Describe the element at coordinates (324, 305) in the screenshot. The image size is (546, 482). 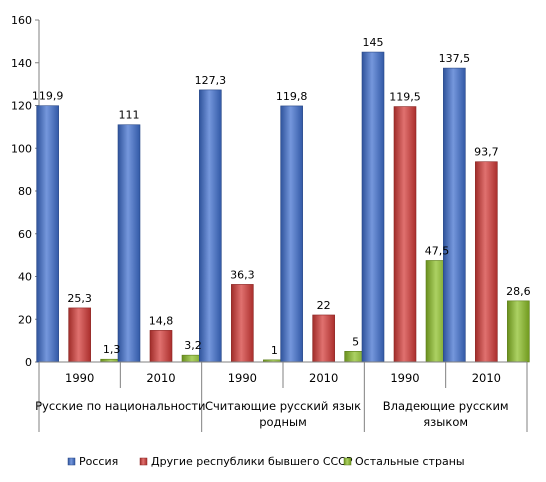
I see `data-label: 22` at that location.